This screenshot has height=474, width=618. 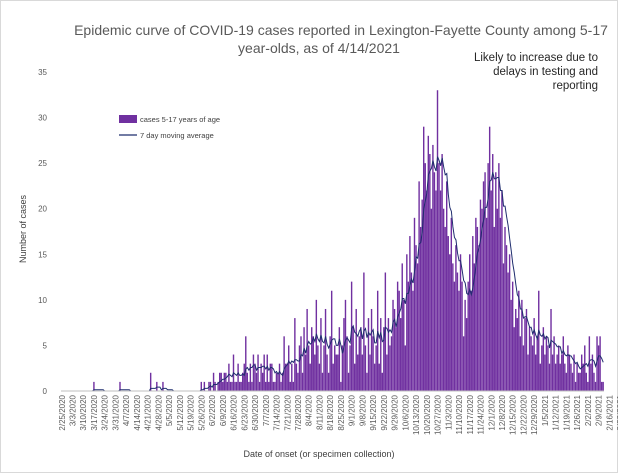 I want to click on x-tick-label: 11/10/2020, so click(x=459, y=414).